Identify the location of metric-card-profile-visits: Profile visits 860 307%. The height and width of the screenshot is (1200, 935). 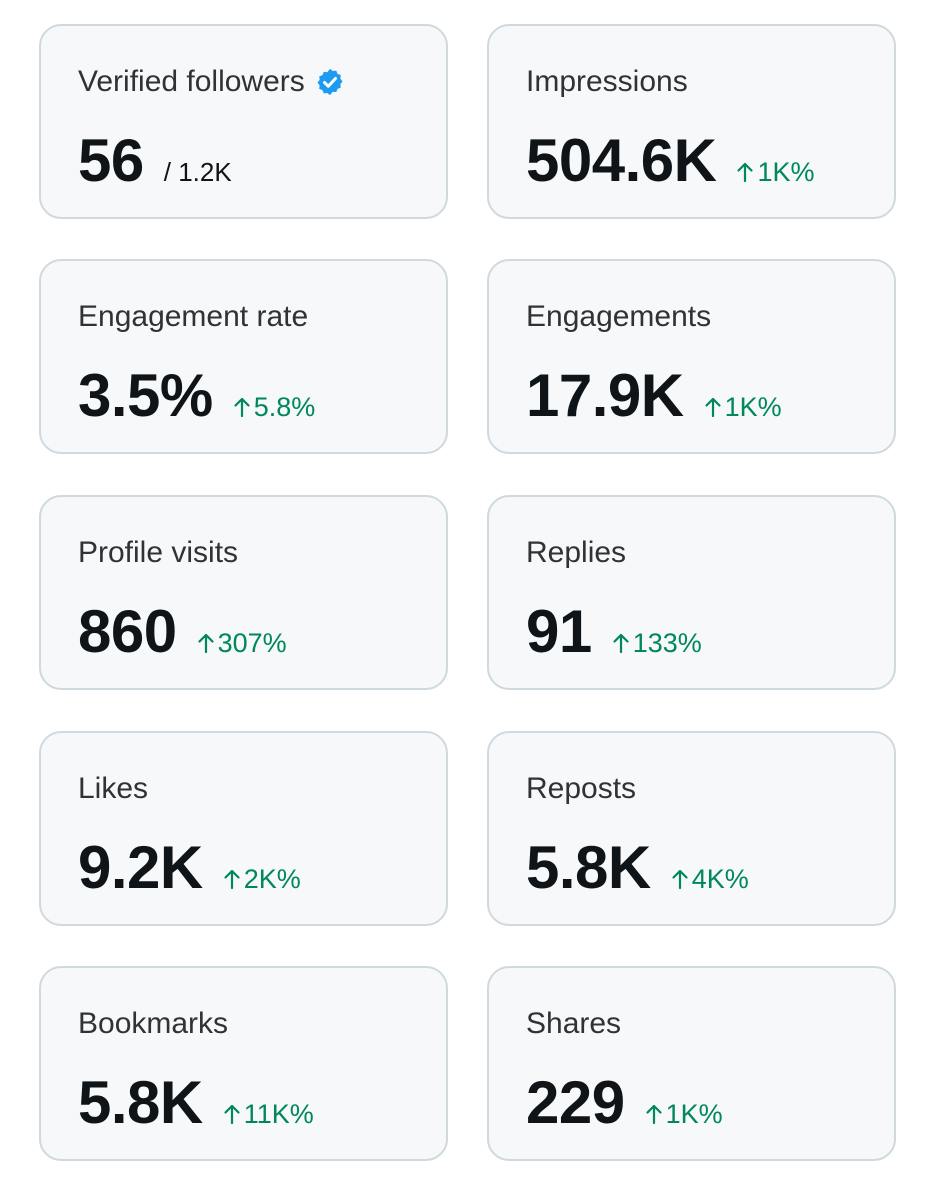
(243, 592).